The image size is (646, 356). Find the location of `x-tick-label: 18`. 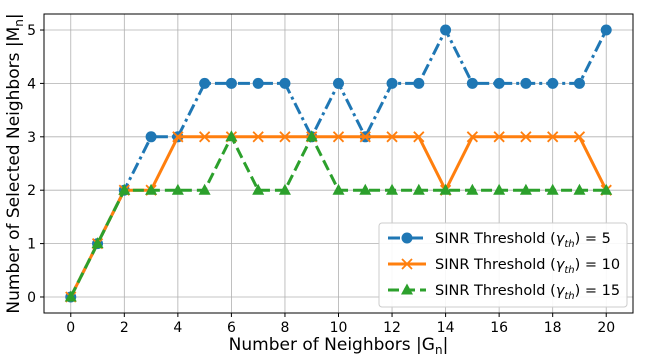

x-tick-label: 18 is located at coordinates (553, 328).